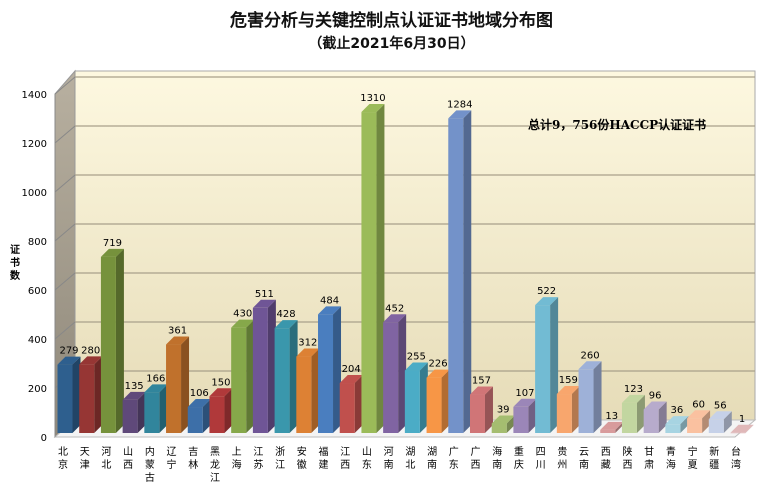 The height and width of the screenshot is (497, 783). Describe the element at coordinates (307, 343) in the screenshot. I see `data-label: 312` at that location.